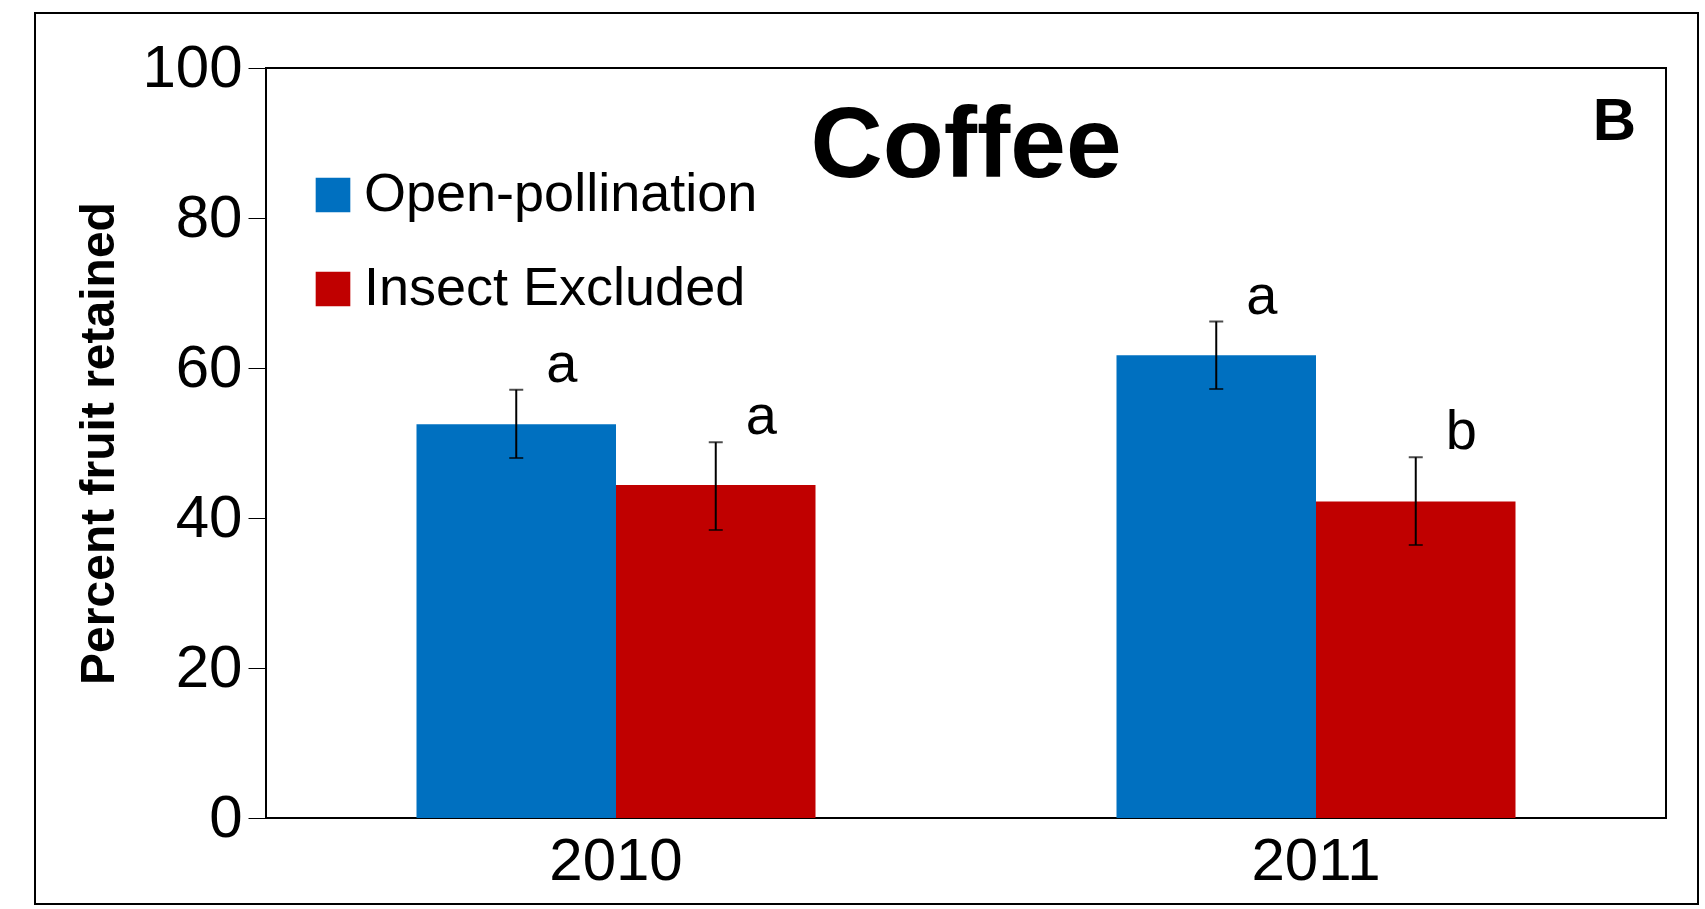 The width and height of the screenshot is (1705, 909). What do you see at coordinates (209, 666) in the screenshot?
I see `y-tick-label: 20` at bounding box center [209, 666].